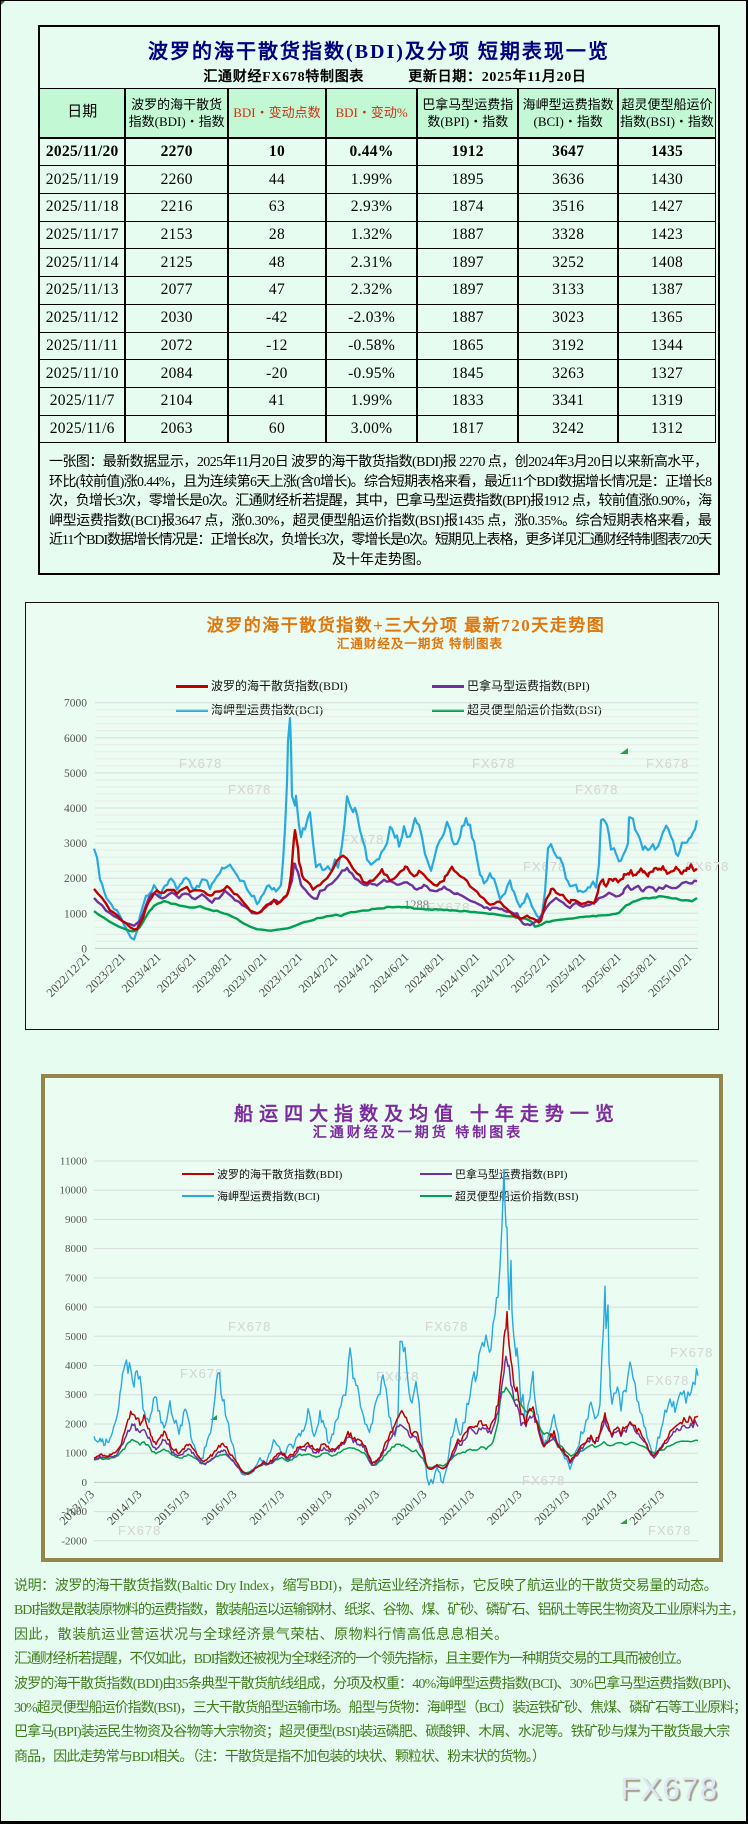 Image resolution: width=748 pixels, height=1824 pixels. What do you see at coordinates (457, 1507) in the screenshot?
I see `svg-text: 2021/1/3` at bounding box center [457, 1507].